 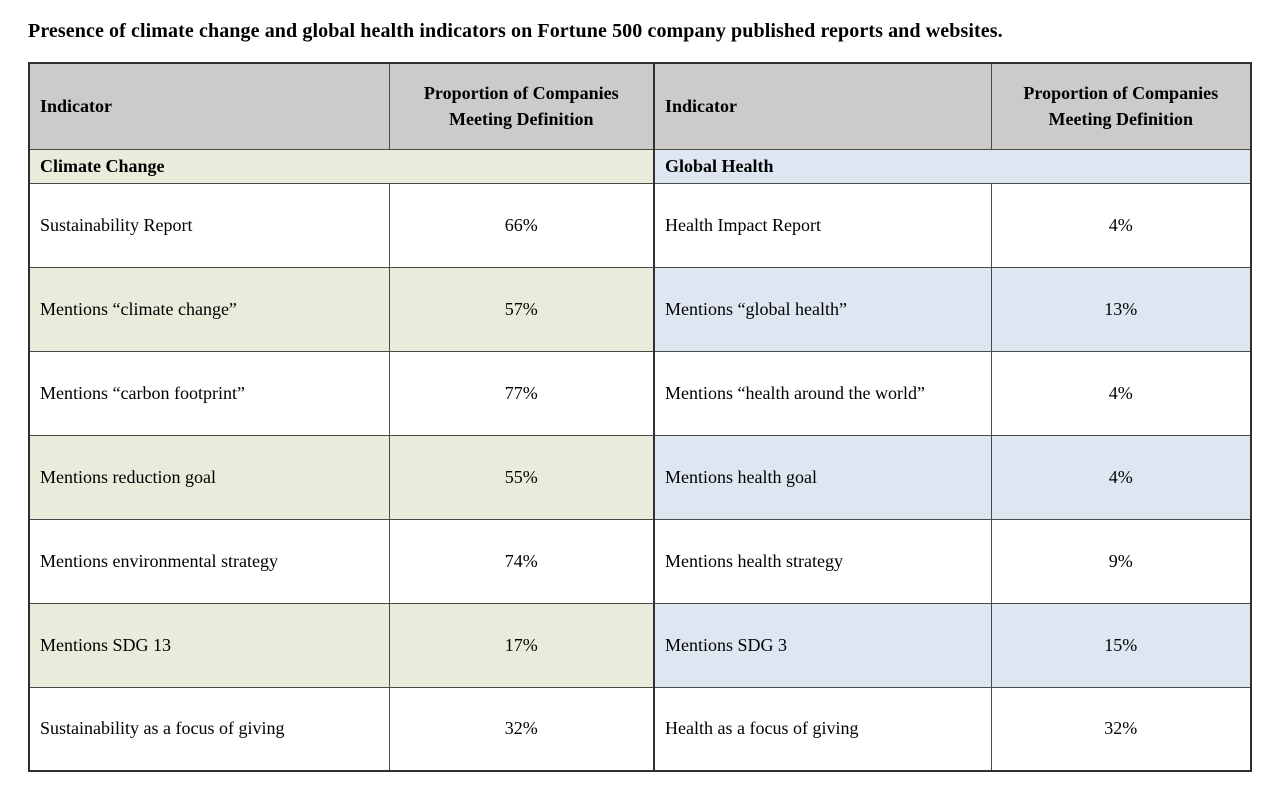 I want to click on climate-indicator-cell: Mentions “climate change”, so click(x=209, y=309).